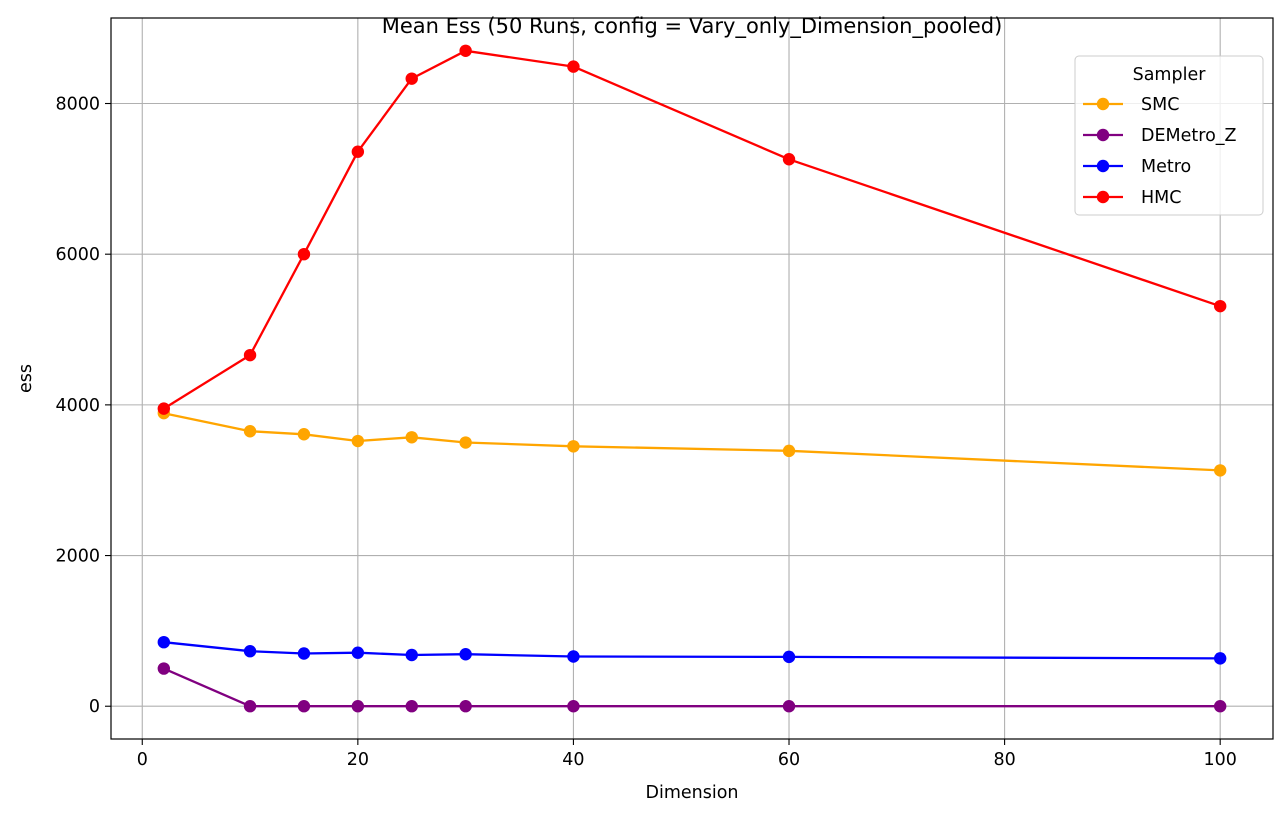  What do you see at coordinates (26, 378) in the screenshot?
I see `y-axis-label: ess` at bounding box center [26, 378].